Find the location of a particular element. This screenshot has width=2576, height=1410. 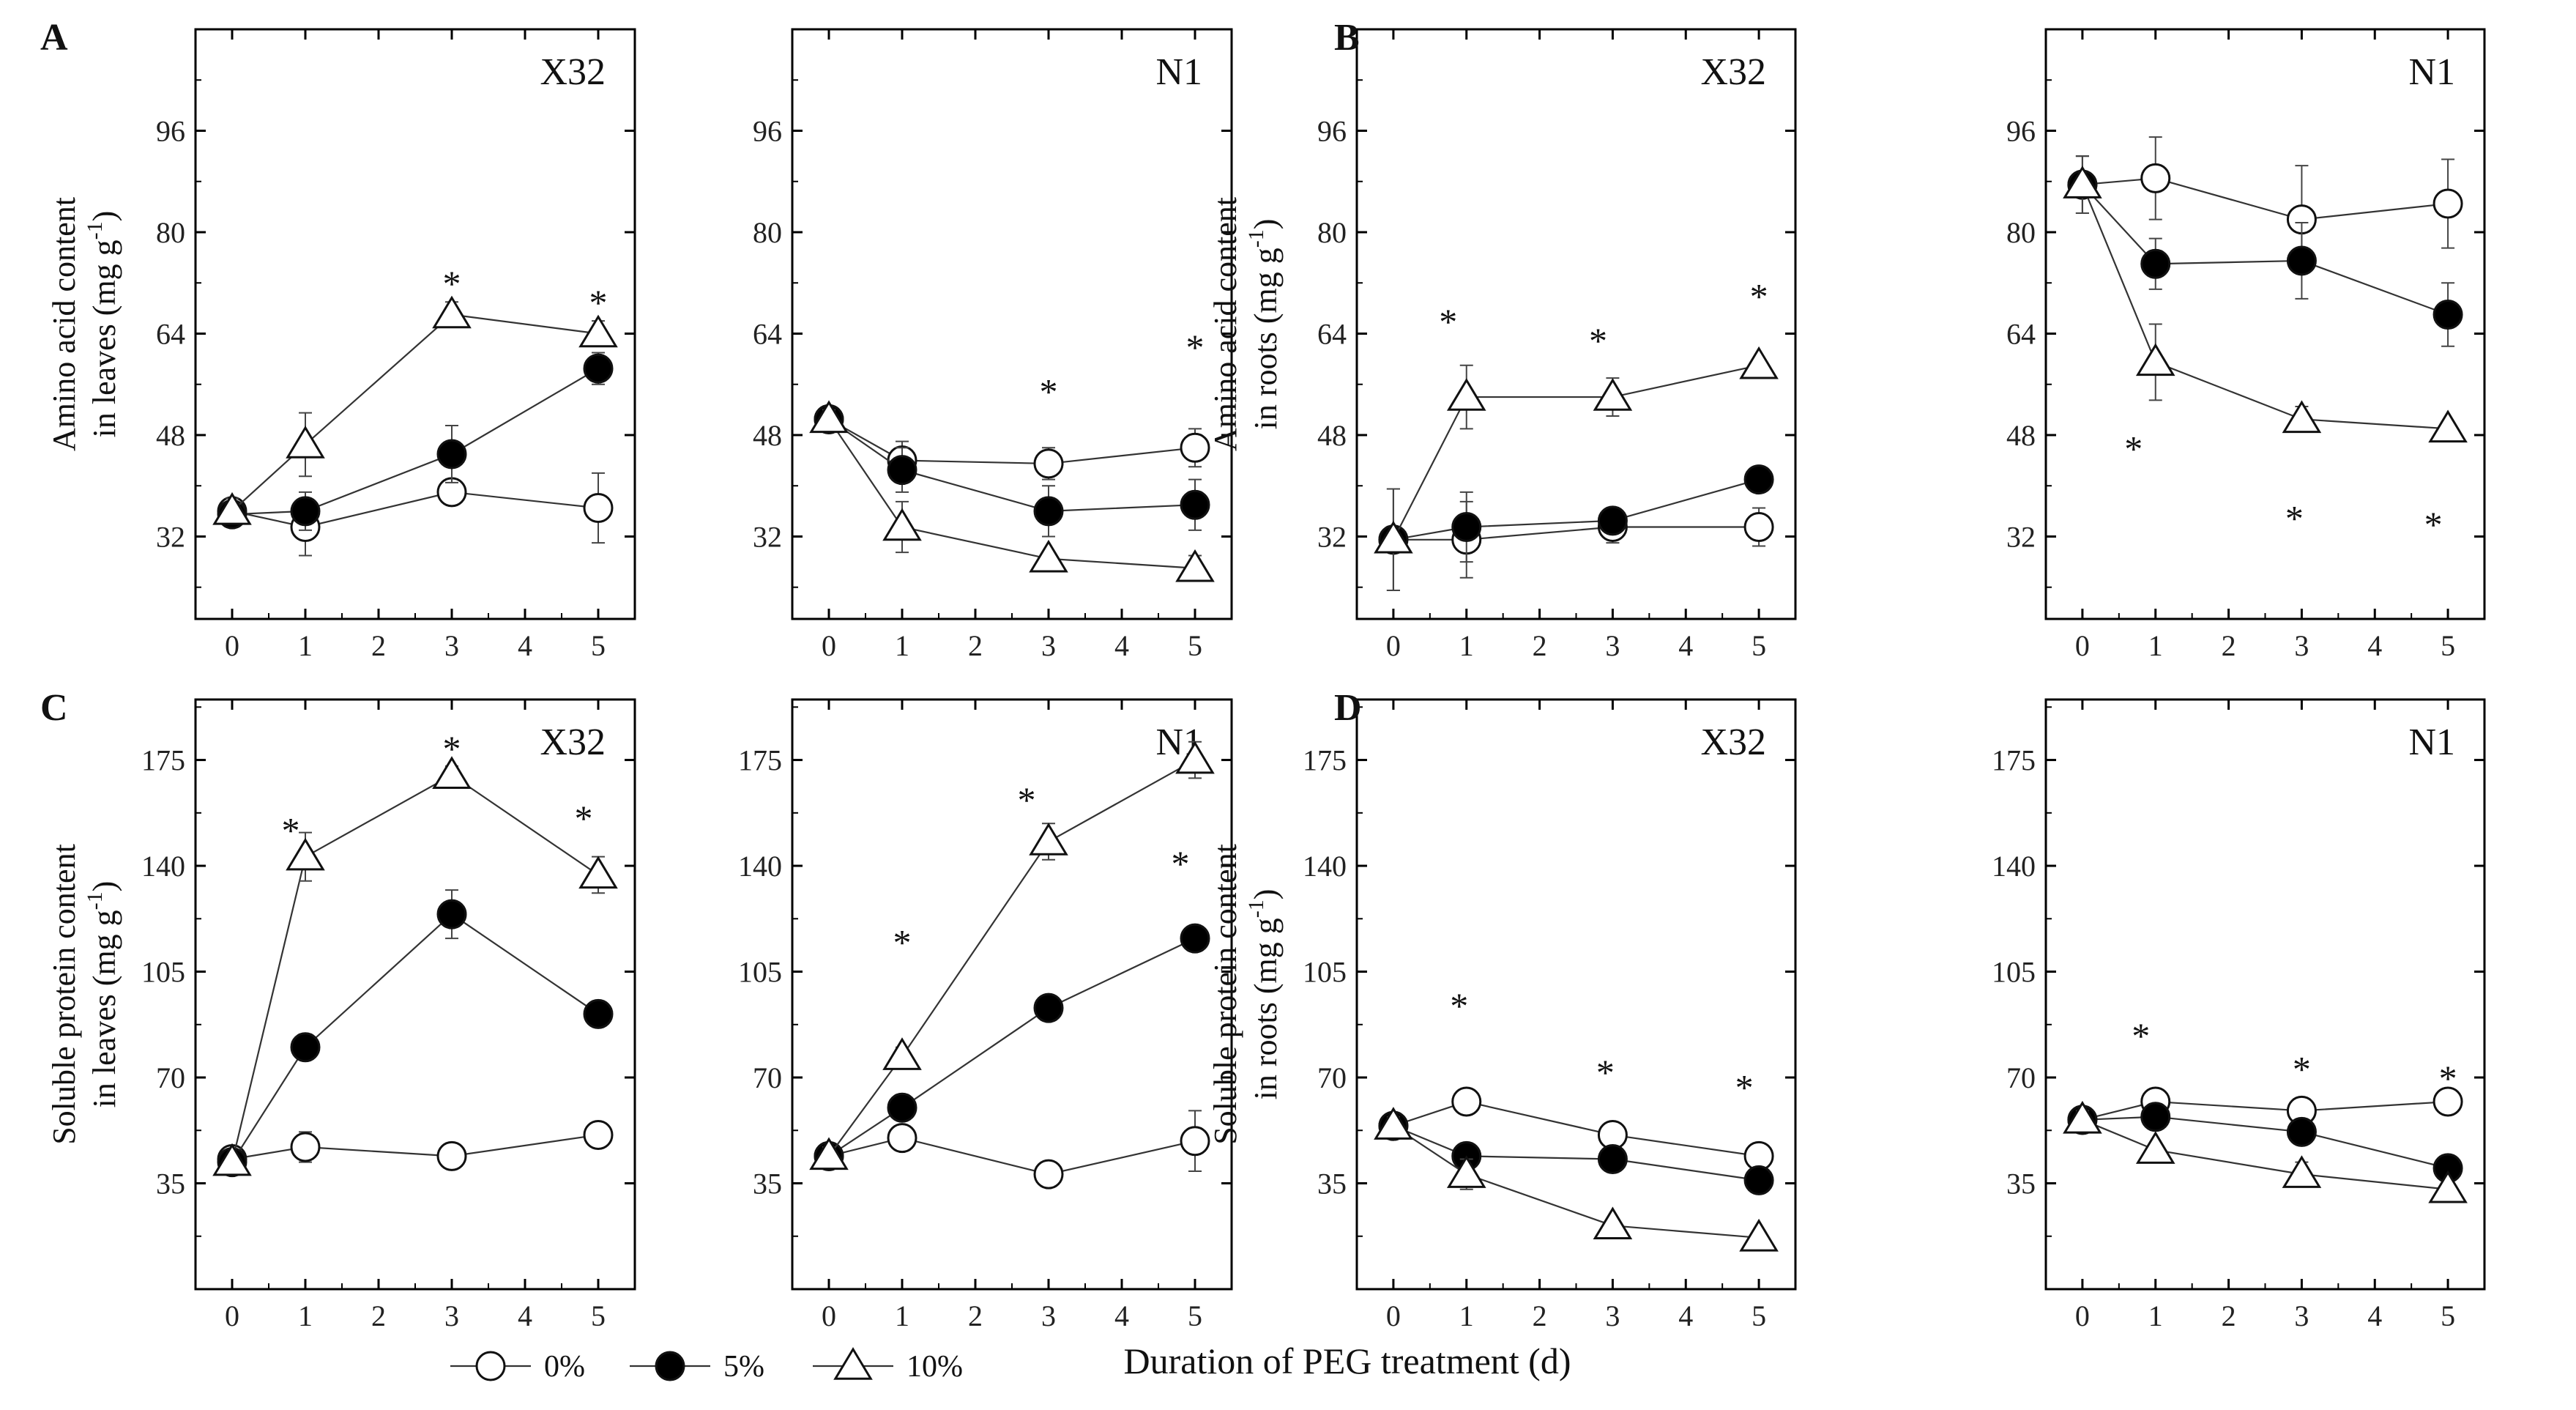

y-axis-label-line2: in roots (mg g-1) is located at coordinates (1264, 994).